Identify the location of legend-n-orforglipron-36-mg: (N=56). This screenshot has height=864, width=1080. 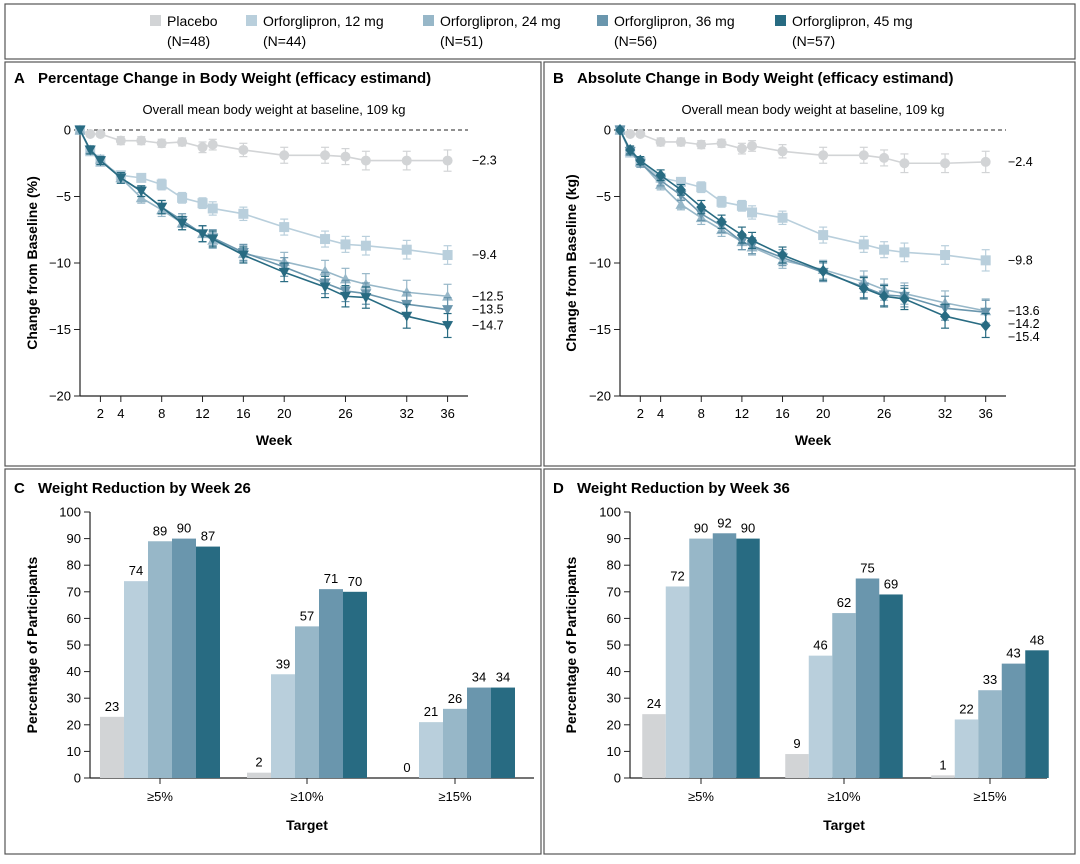
(635, 41).